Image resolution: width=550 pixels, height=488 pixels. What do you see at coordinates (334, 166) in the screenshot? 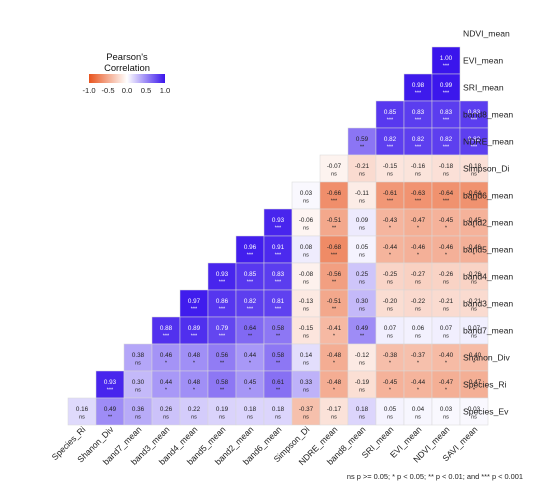
I see `cell-value-label: -0.07` at bounding box center [334, 166].